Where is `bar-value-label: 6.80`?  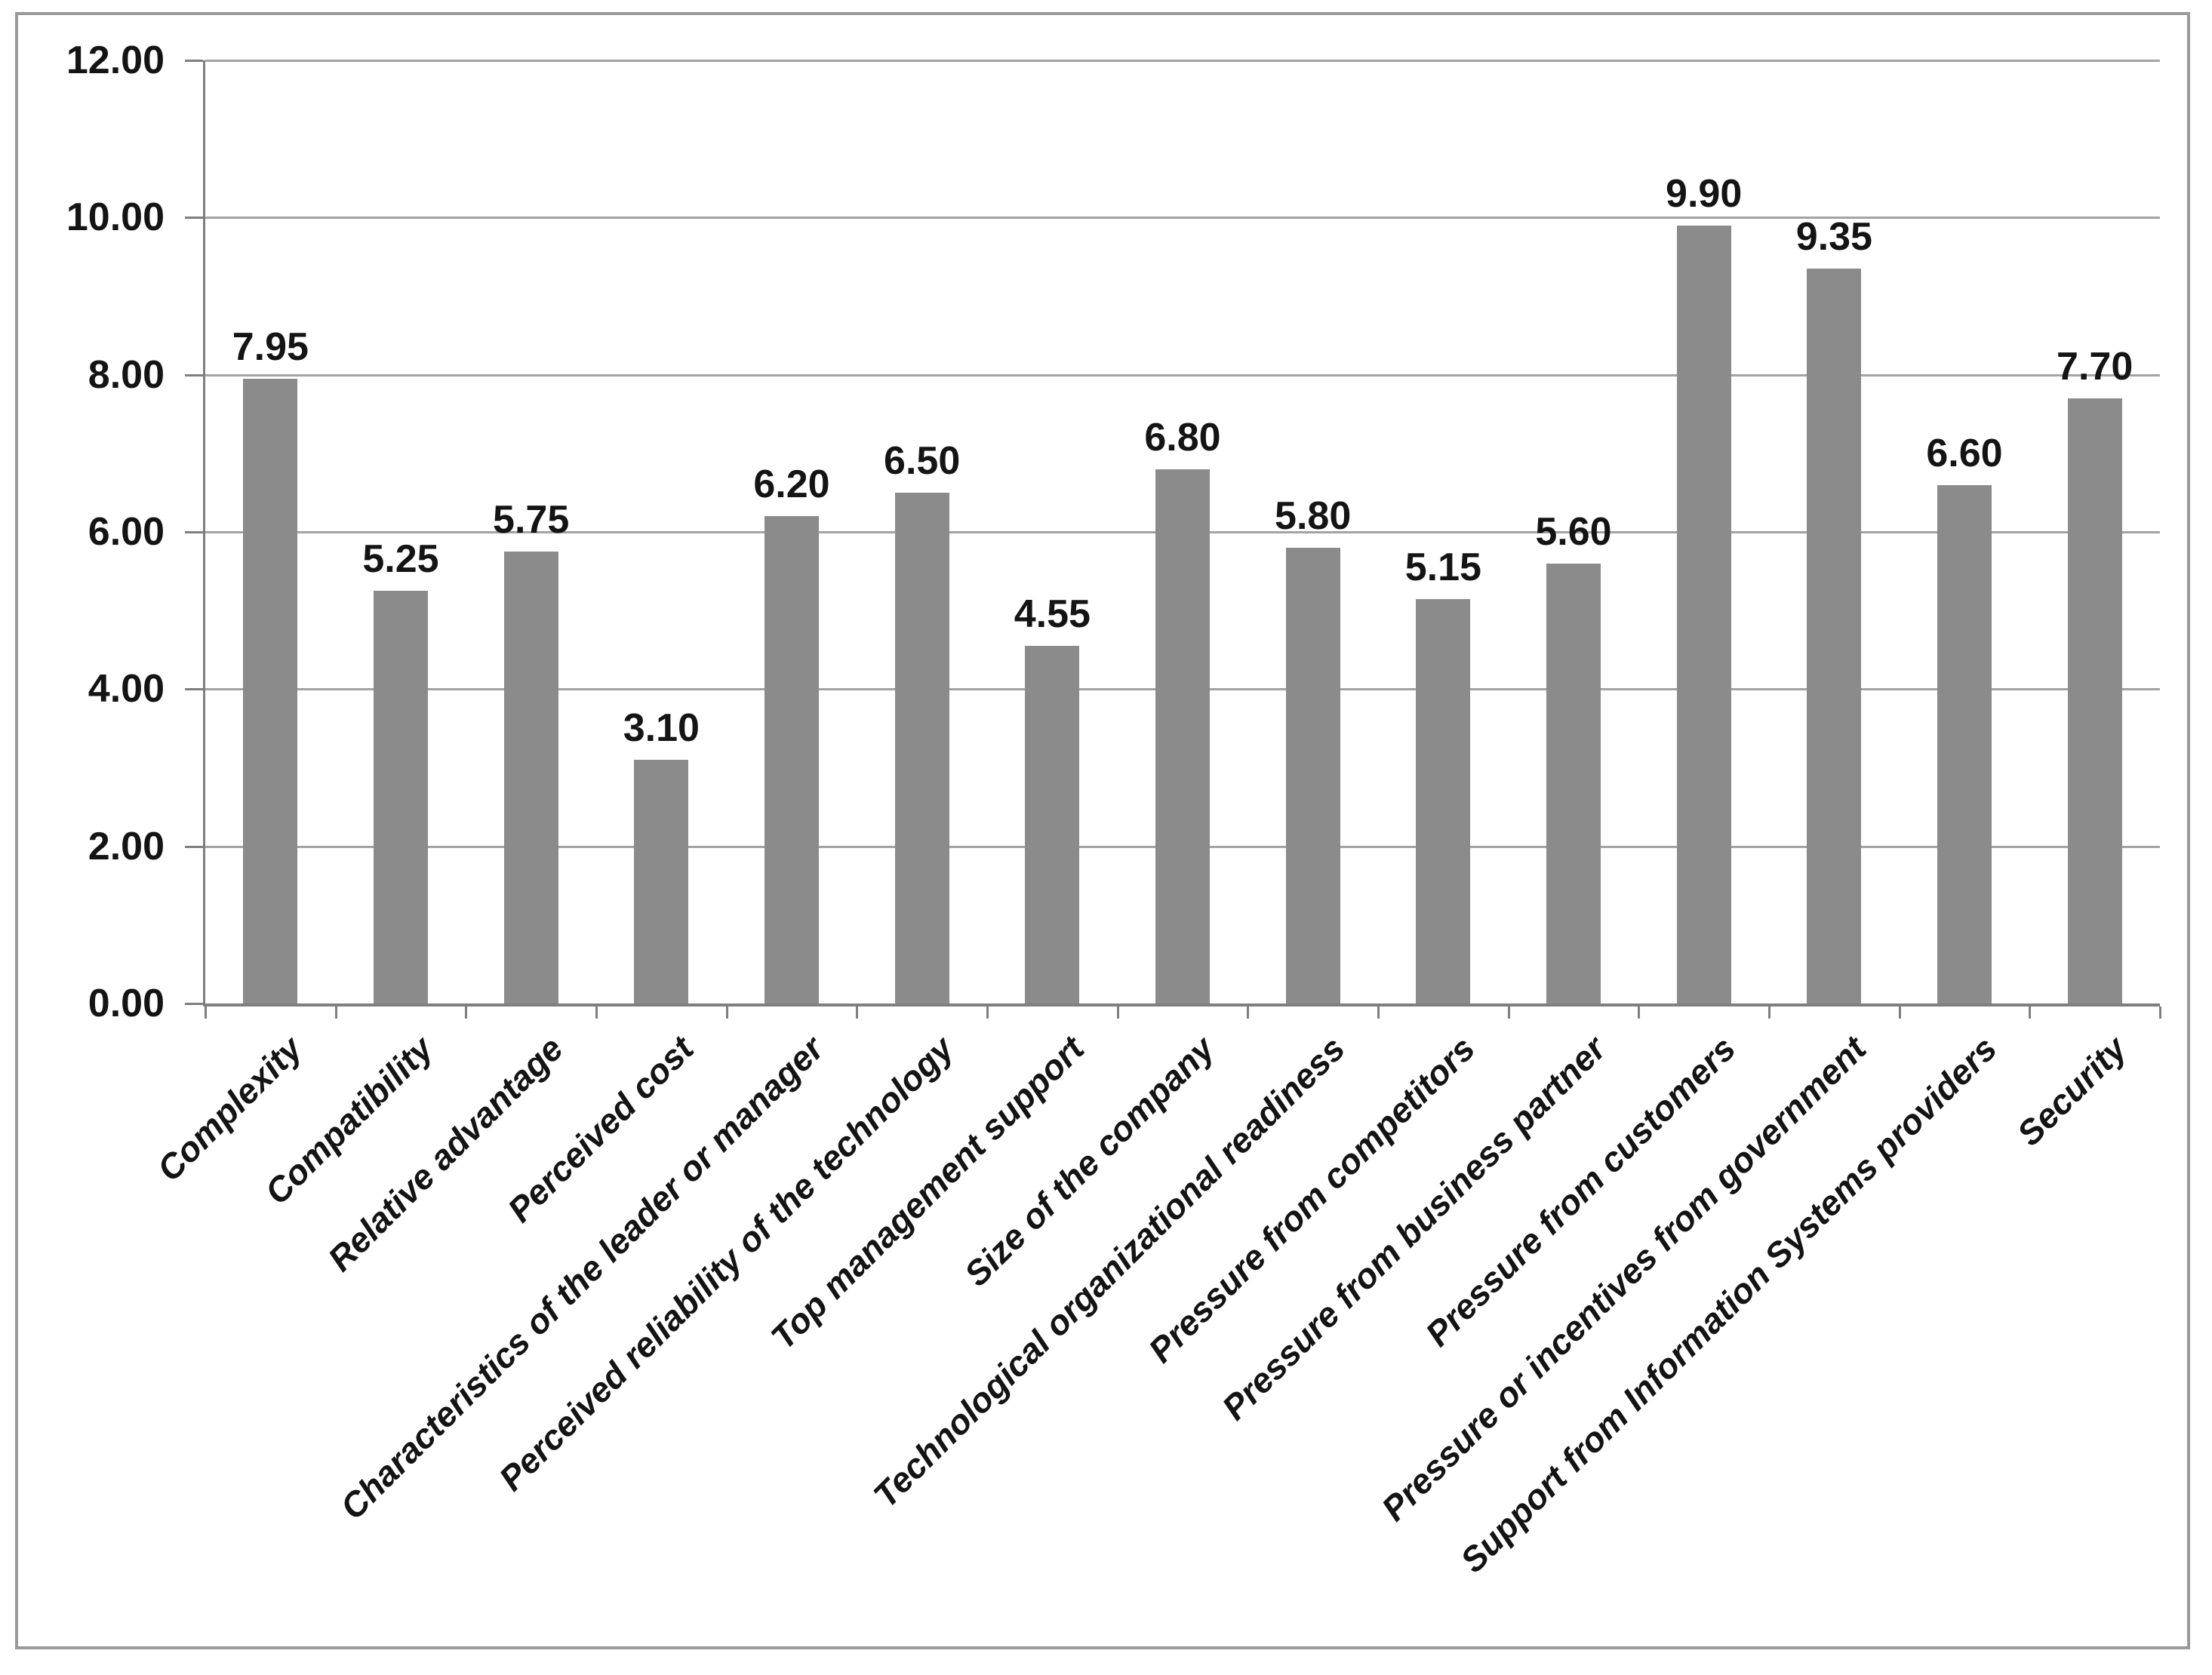
bar-value-label: 6.80 is located at coordinates (1182, 437).